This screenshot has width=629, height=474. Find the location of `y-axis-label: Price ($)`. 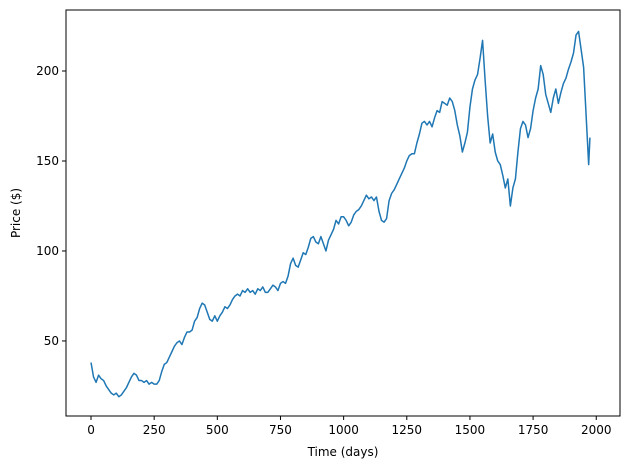

y-axis-label: Price ($) is located at coordinates (16, 213).